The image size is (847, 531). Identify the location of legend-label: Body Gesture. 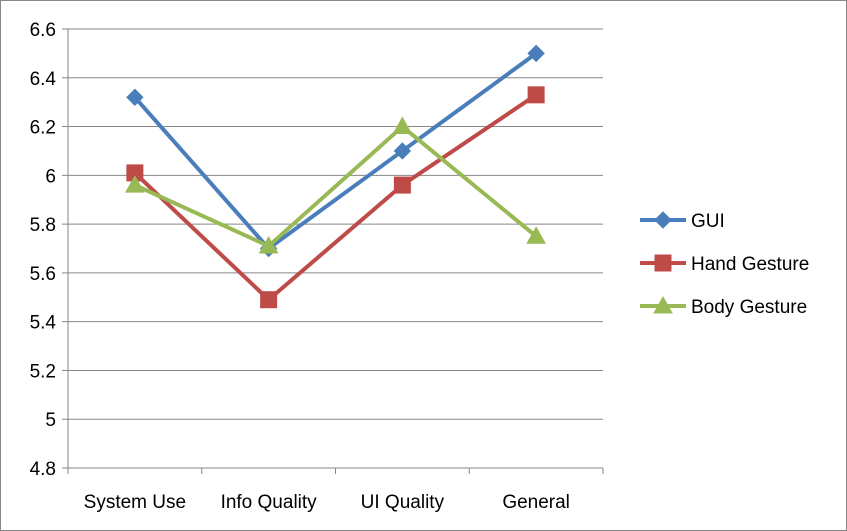
(749, 307).